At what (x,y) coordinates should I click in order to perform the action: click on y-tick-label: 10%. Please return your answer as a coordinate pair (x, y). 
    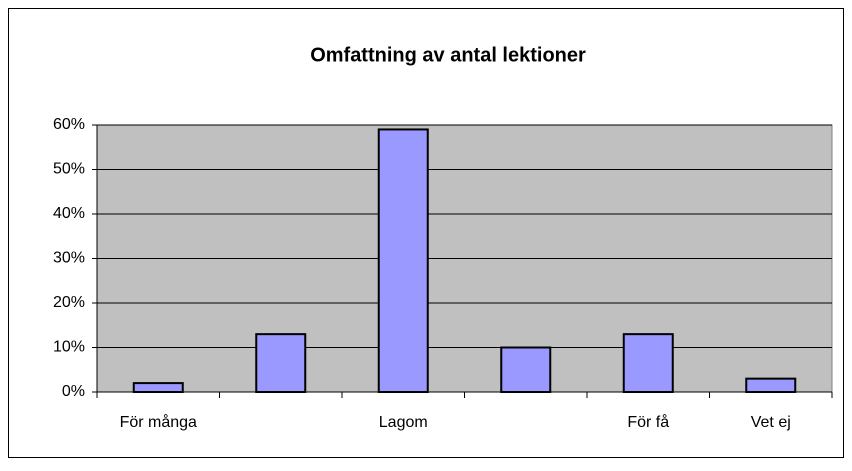
    Looking at the image, I should click on (69, 347).